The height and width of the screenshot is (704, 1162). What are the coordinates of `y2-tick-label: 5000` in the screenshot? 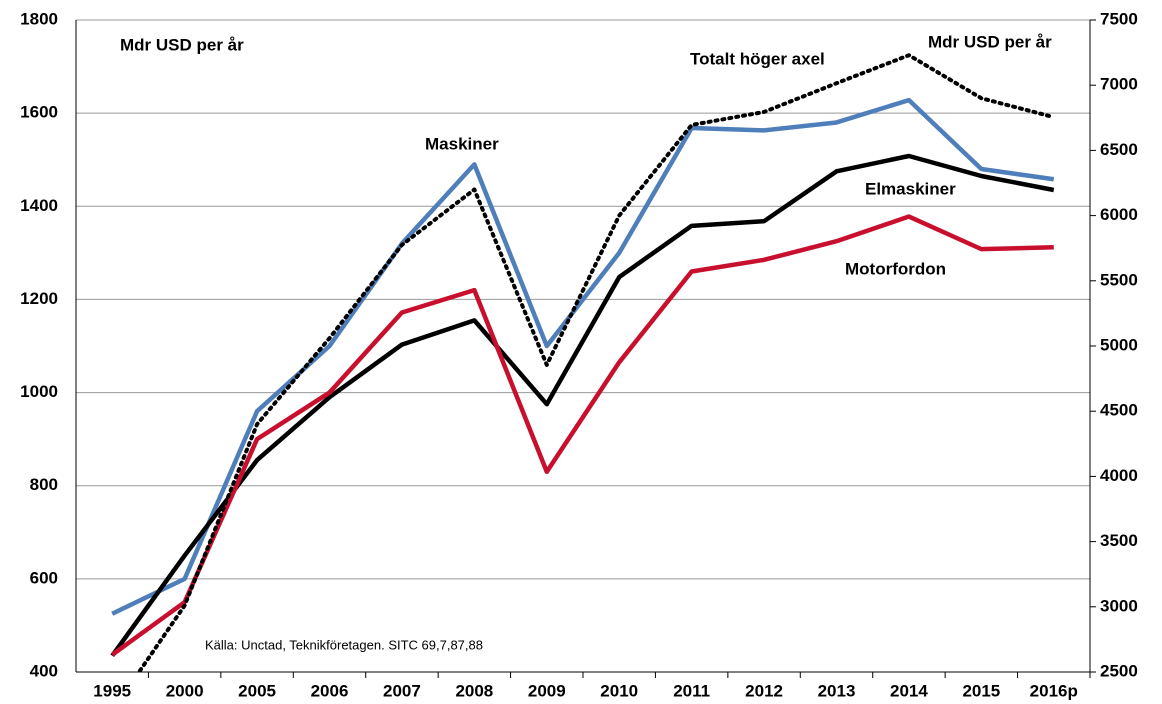 It's located at (1119, 344).